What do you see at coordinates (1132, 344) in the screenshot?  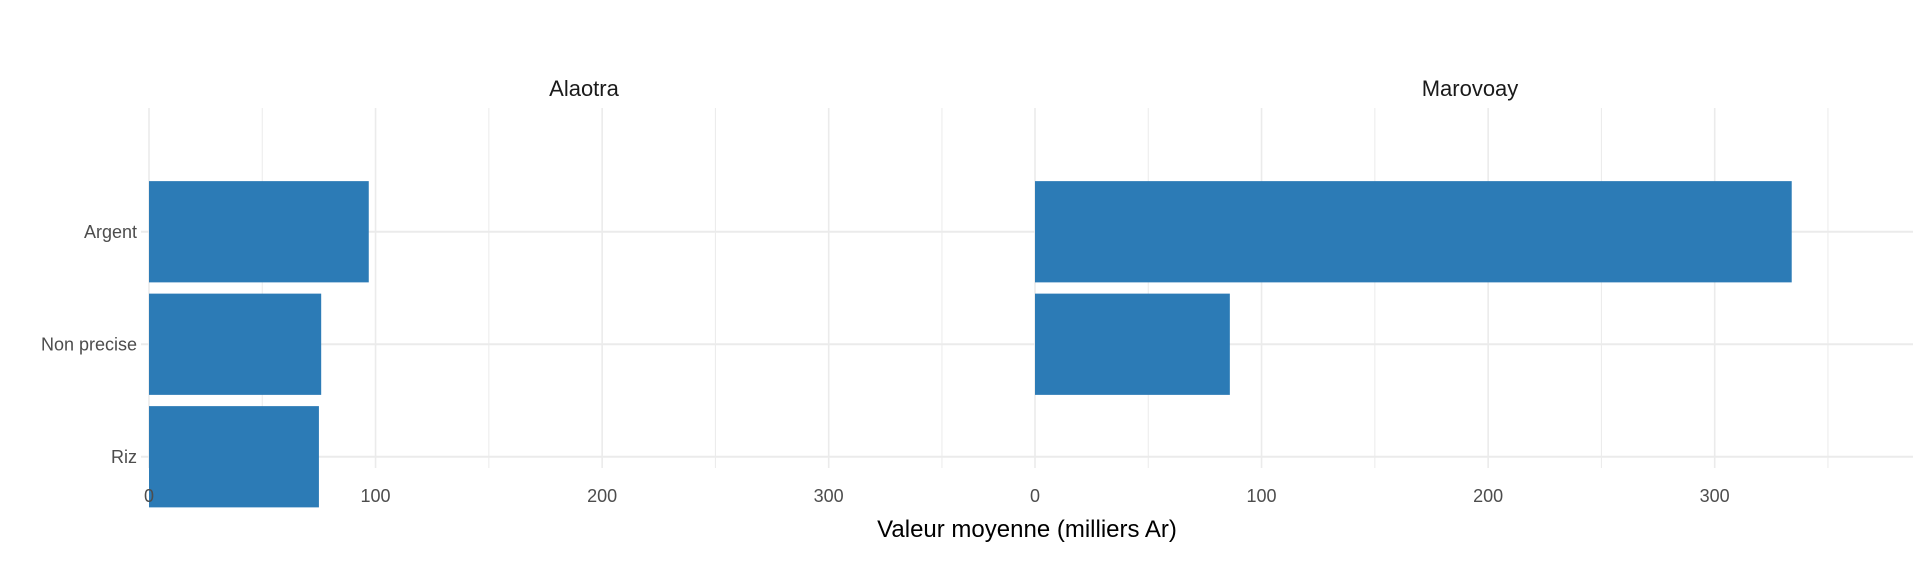 I see `bar-marovoay-non-precise` at bounding box center [1132, 344].